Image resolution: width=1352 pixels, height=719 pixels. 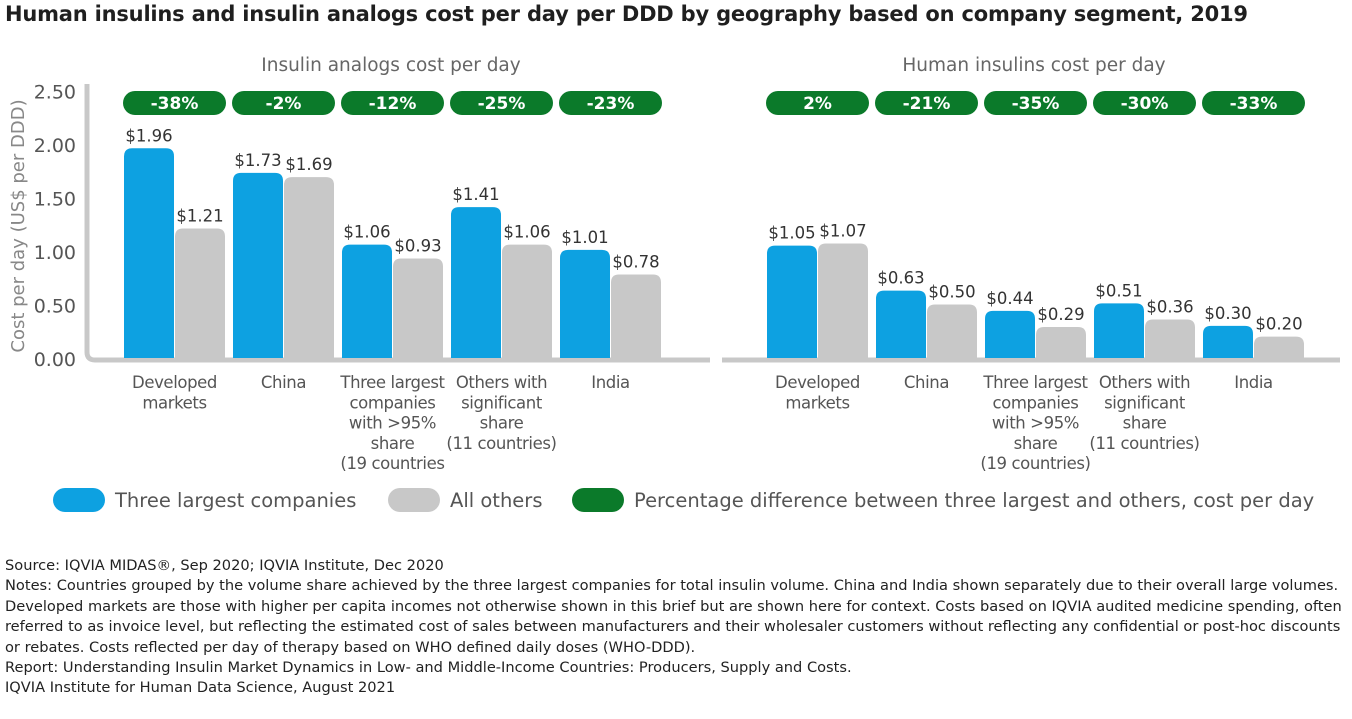 I want to click on pct-diff-label: -33%, so click(x=1254, y=104).